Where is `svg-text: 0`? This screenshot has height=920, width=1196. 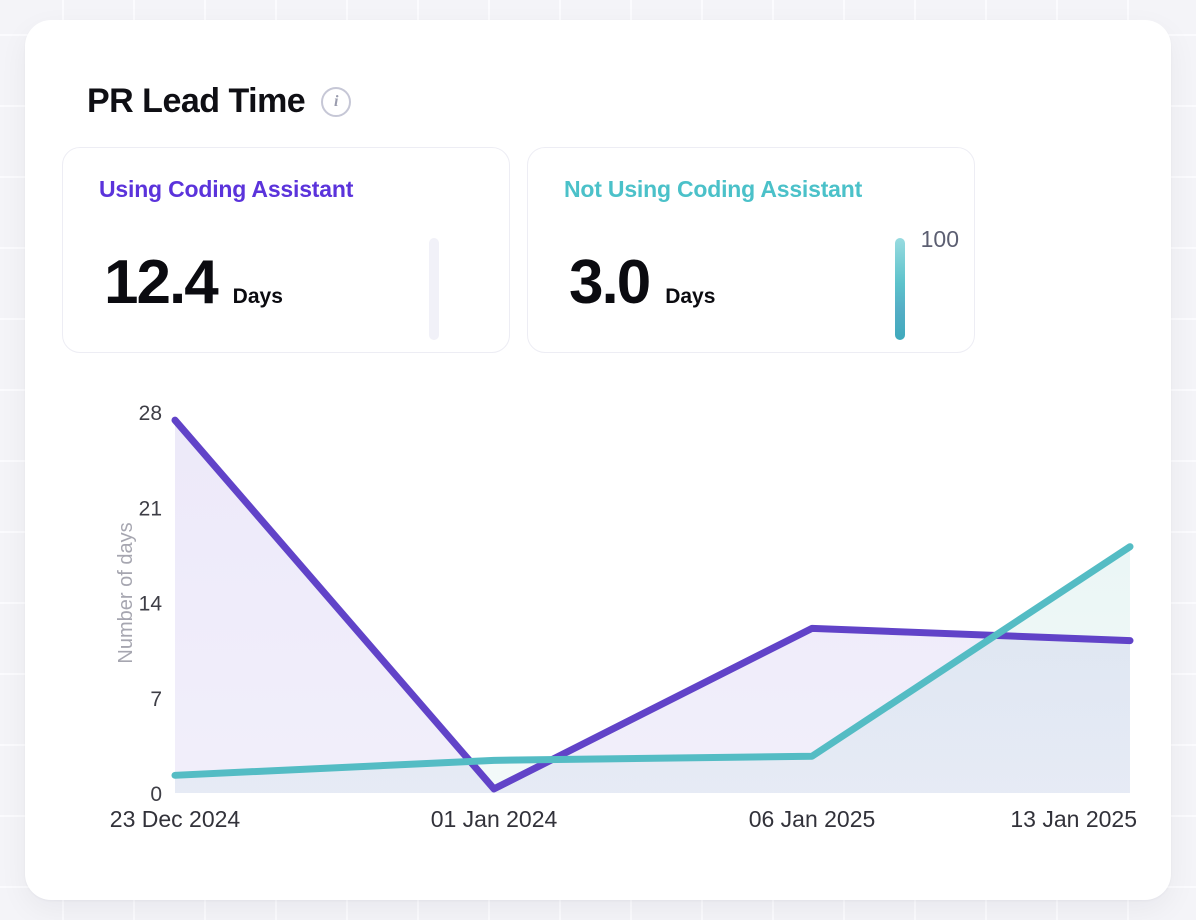 svg-text: 0 is located at coordinates (156, 794).